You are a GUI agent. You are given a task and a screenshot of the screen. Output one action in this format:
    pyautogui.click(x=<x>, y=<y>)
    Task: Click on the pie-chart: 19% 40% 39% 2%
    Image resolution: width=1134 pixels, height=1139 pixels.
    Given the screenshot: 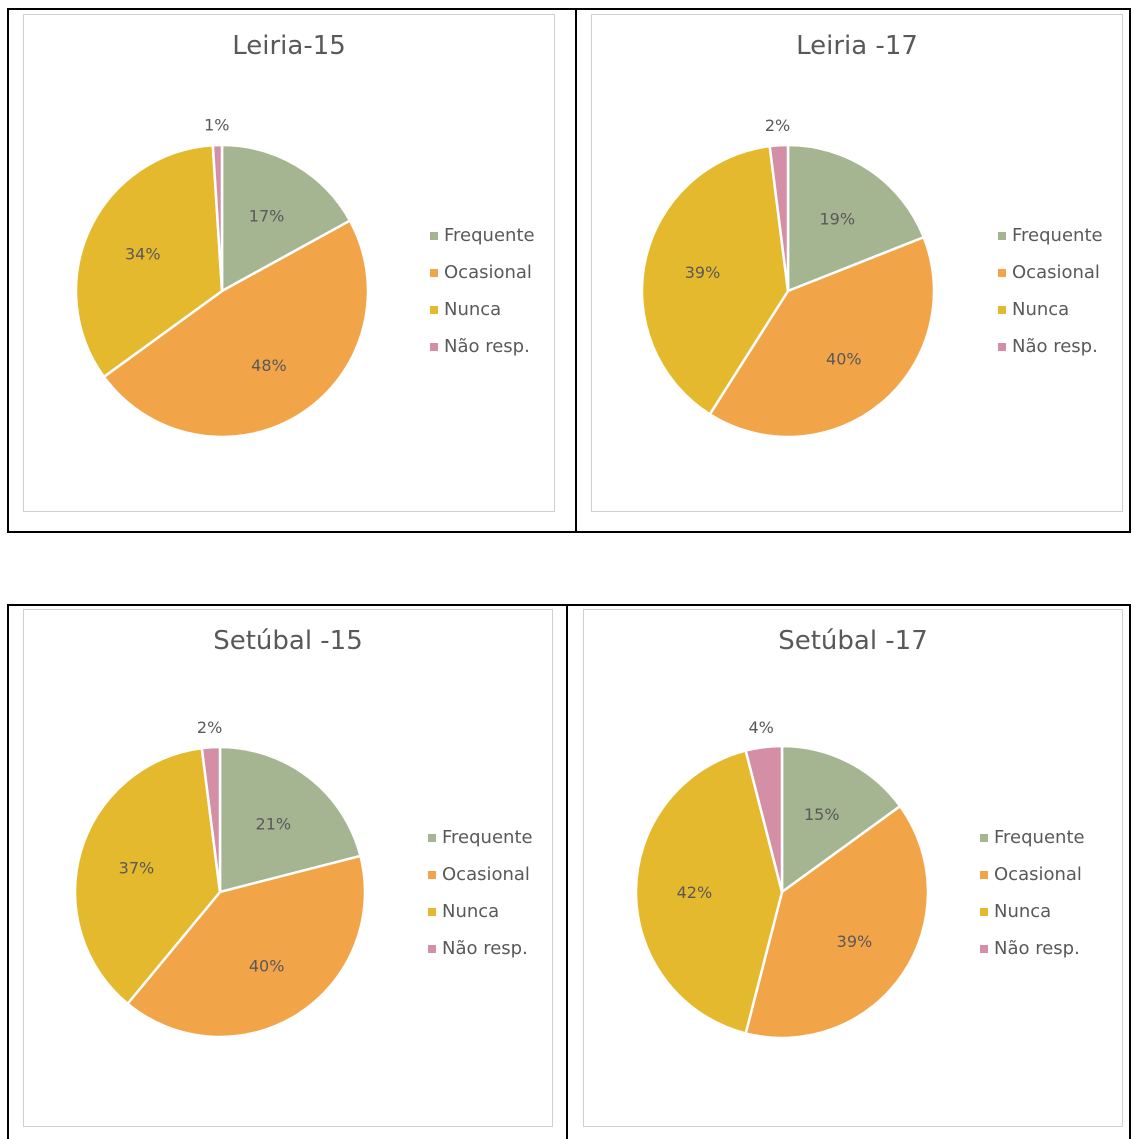 What is the action you would take?
    pyautogui.click(x=788, y=277)
    